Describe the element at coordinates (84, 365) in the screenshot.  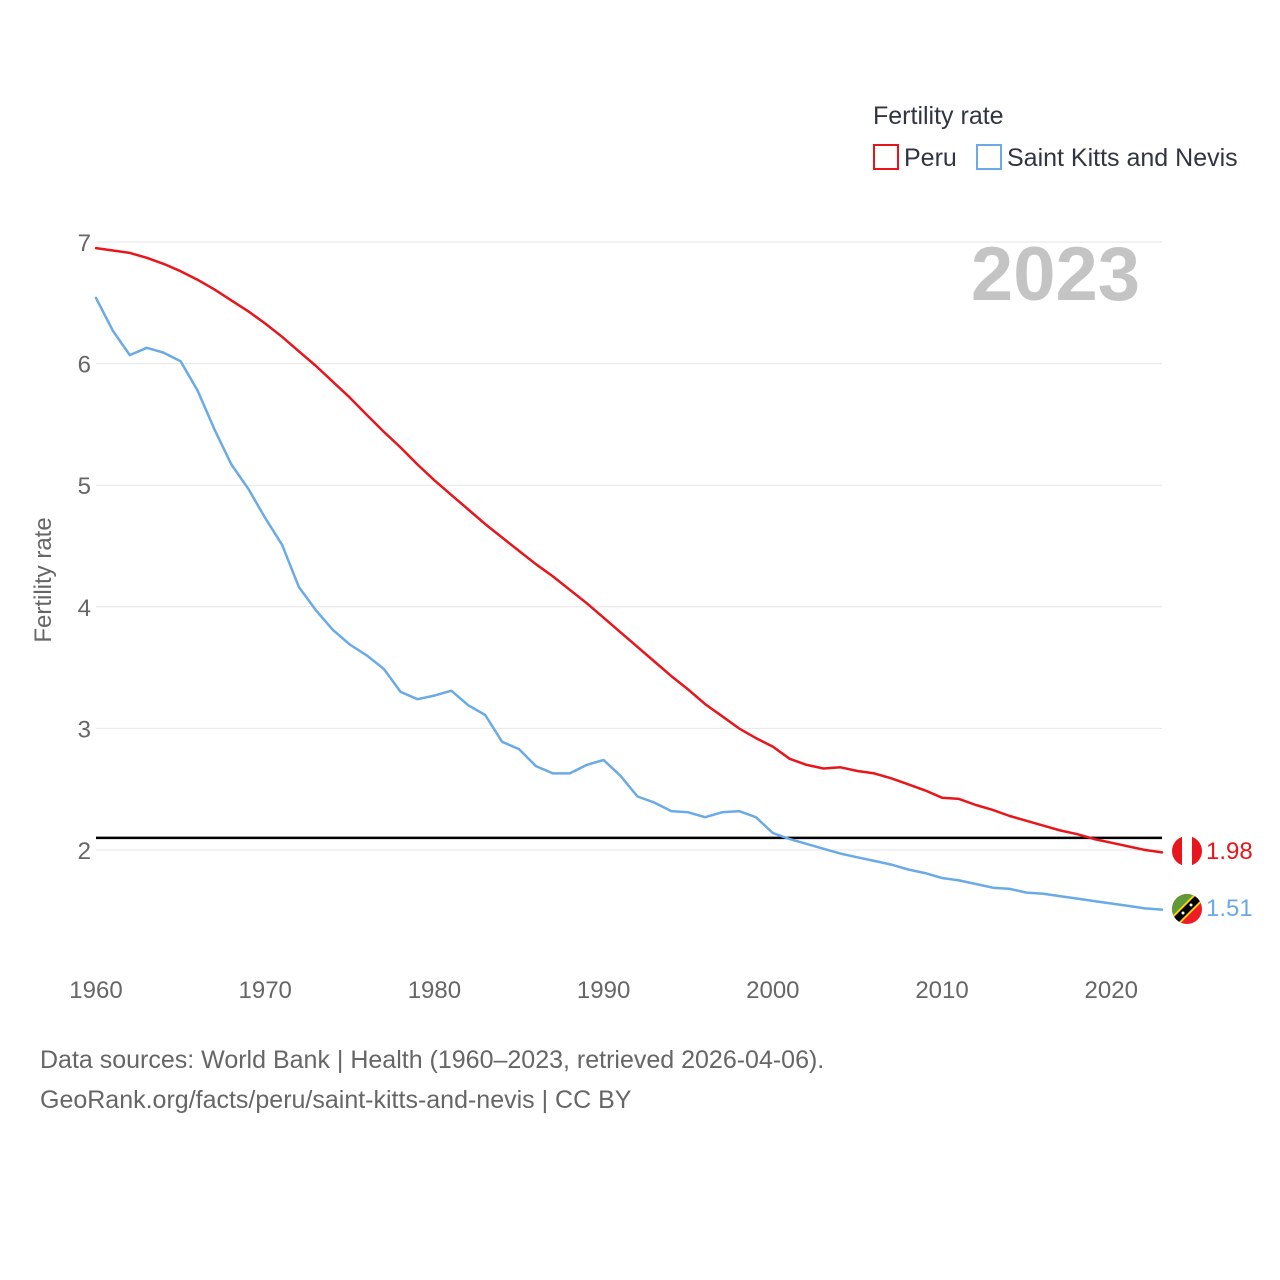
I see `y-tick-6: 6` at that location.